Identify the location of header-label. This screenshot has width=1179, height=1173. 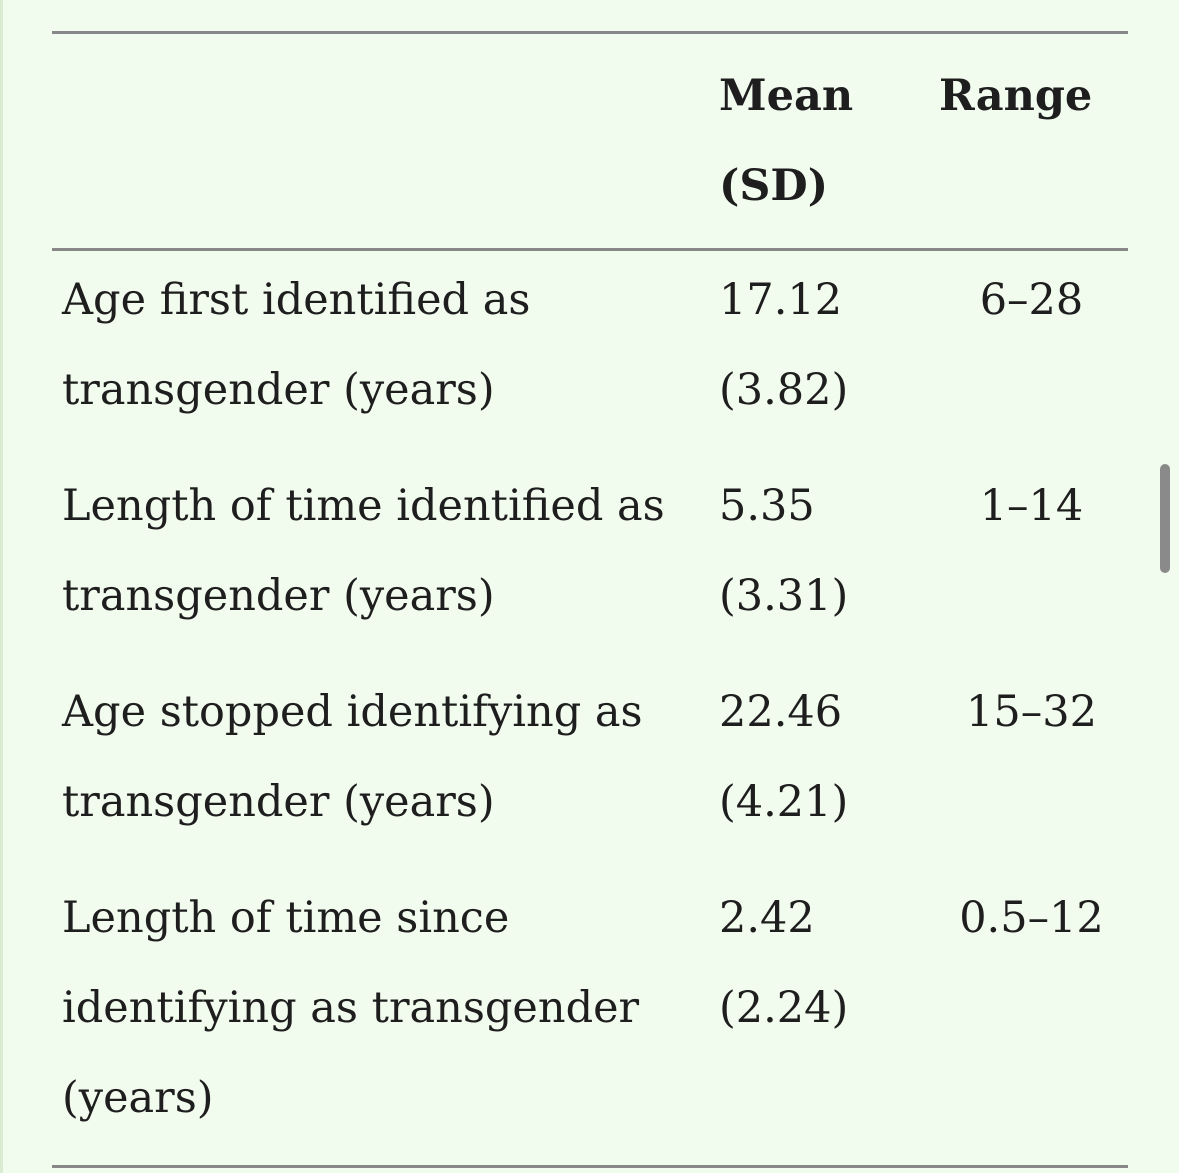
(380, 141).